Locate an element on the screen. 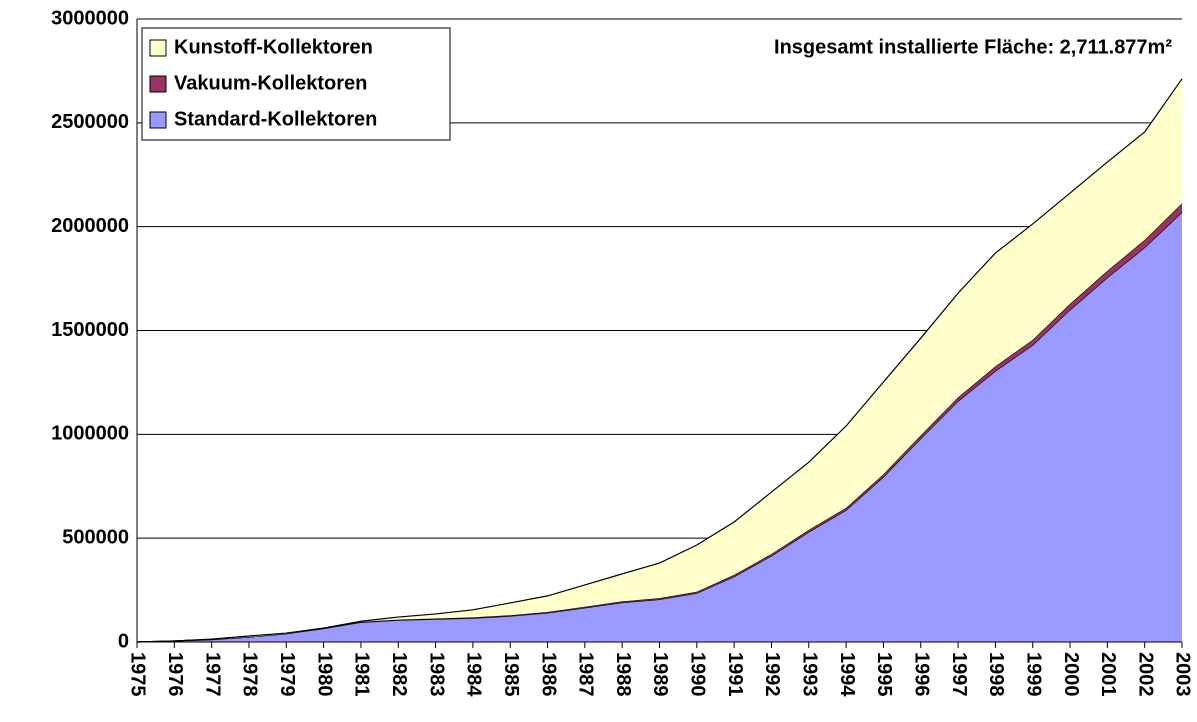  legend-box is located at coordinates (296, 84).